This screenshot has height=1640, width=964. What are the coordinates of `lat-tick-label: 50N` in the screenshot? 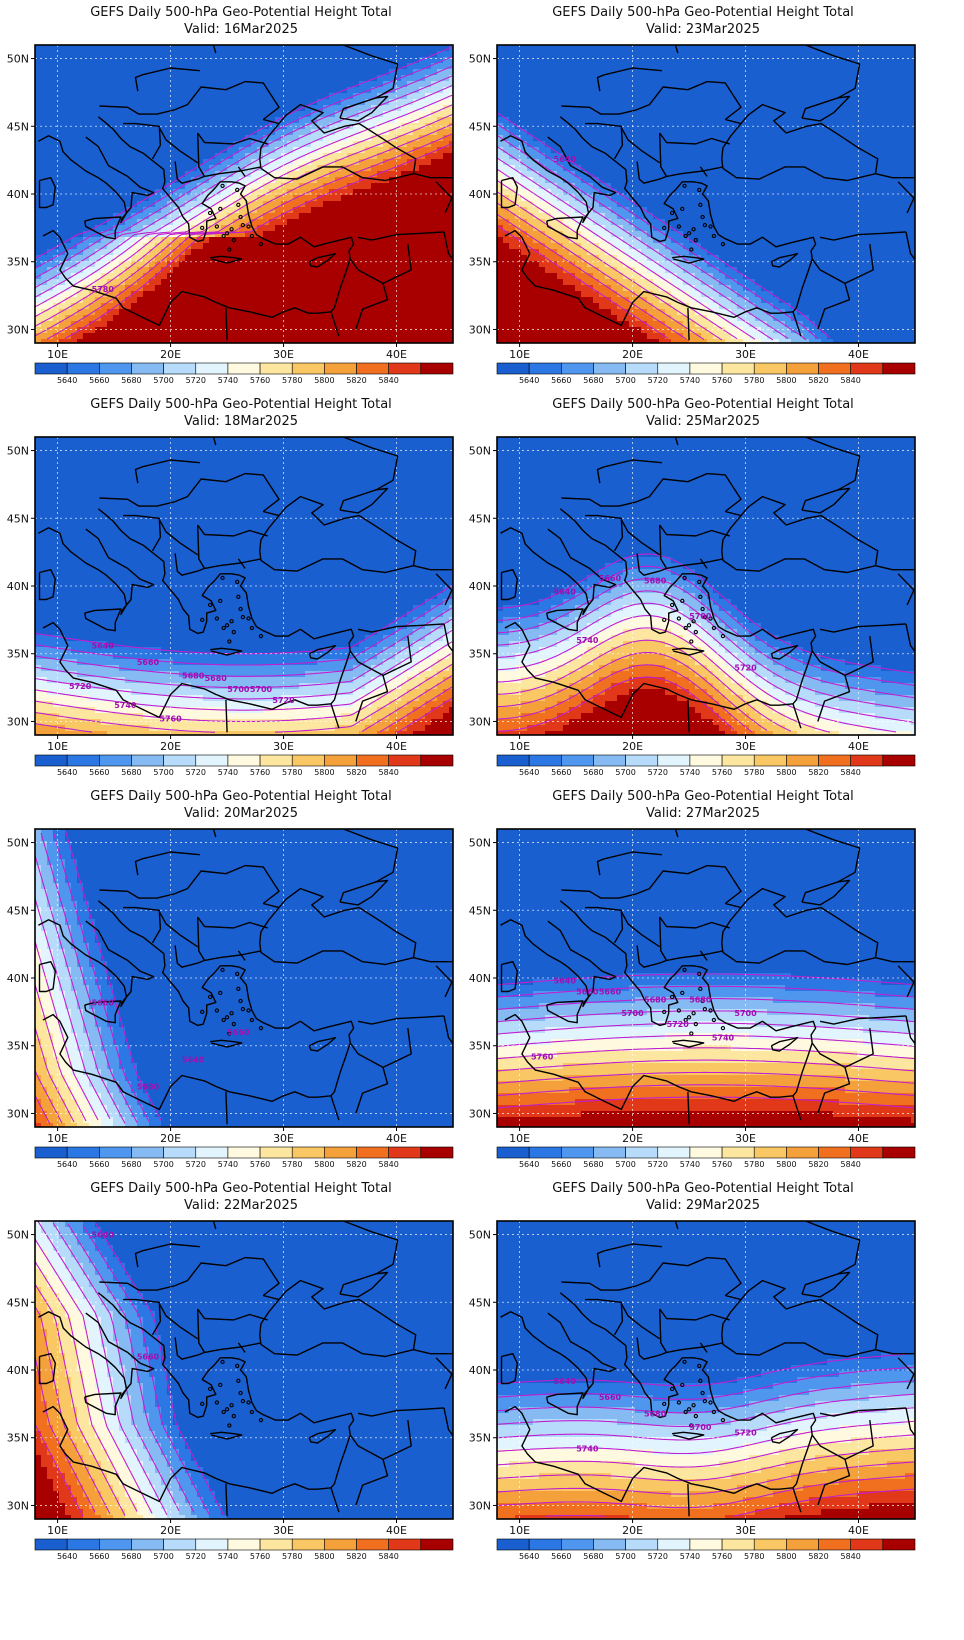 It's located at (480, 1235).